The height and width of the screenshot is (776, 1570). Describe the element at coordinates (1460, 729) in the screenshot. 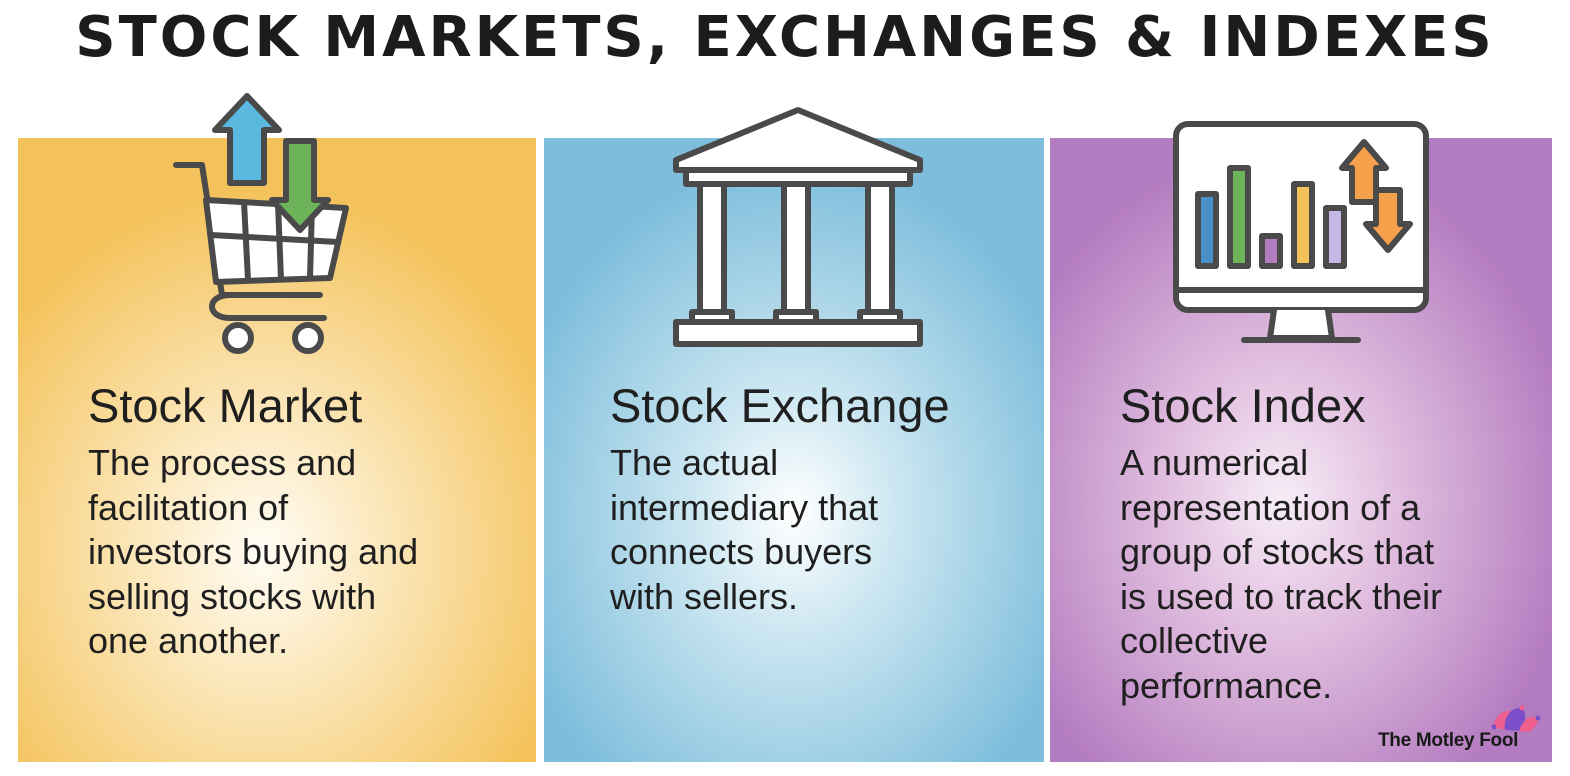

I see `brand-logo: The Motley Fool` at that location.